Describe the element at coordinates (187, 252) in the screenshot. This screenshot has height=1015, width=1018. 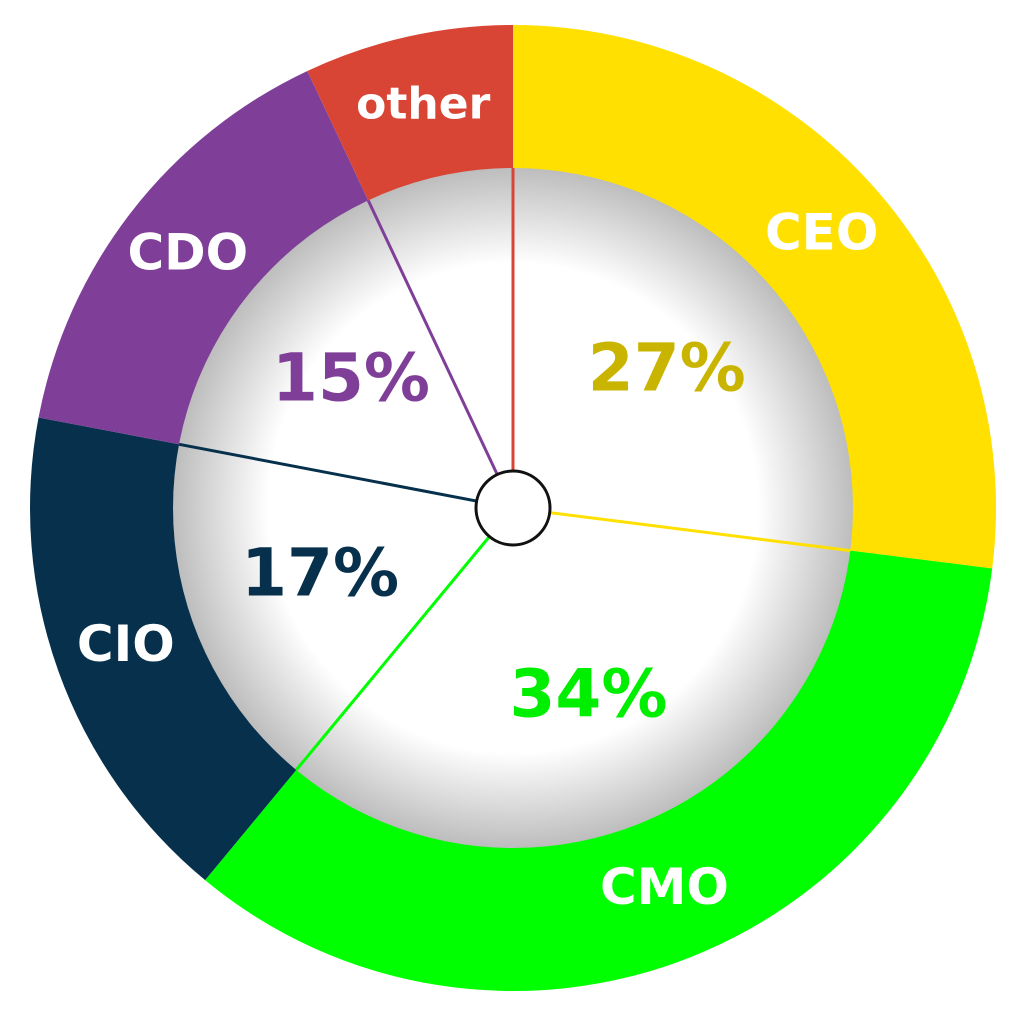
I see `category-label: CDO` at that location.